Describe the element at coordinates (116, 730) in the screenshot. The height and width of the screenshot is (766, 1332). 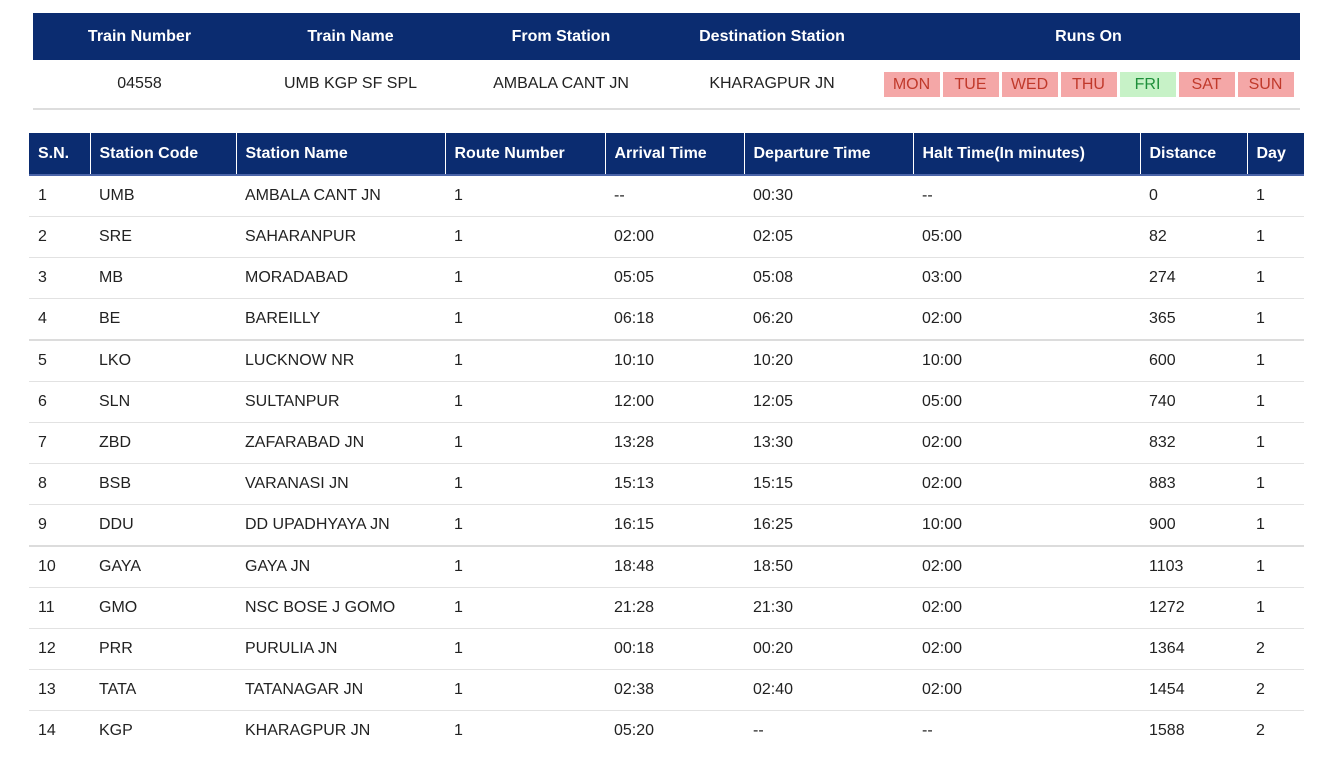
I see `cell-station-code: KGP` at that location.